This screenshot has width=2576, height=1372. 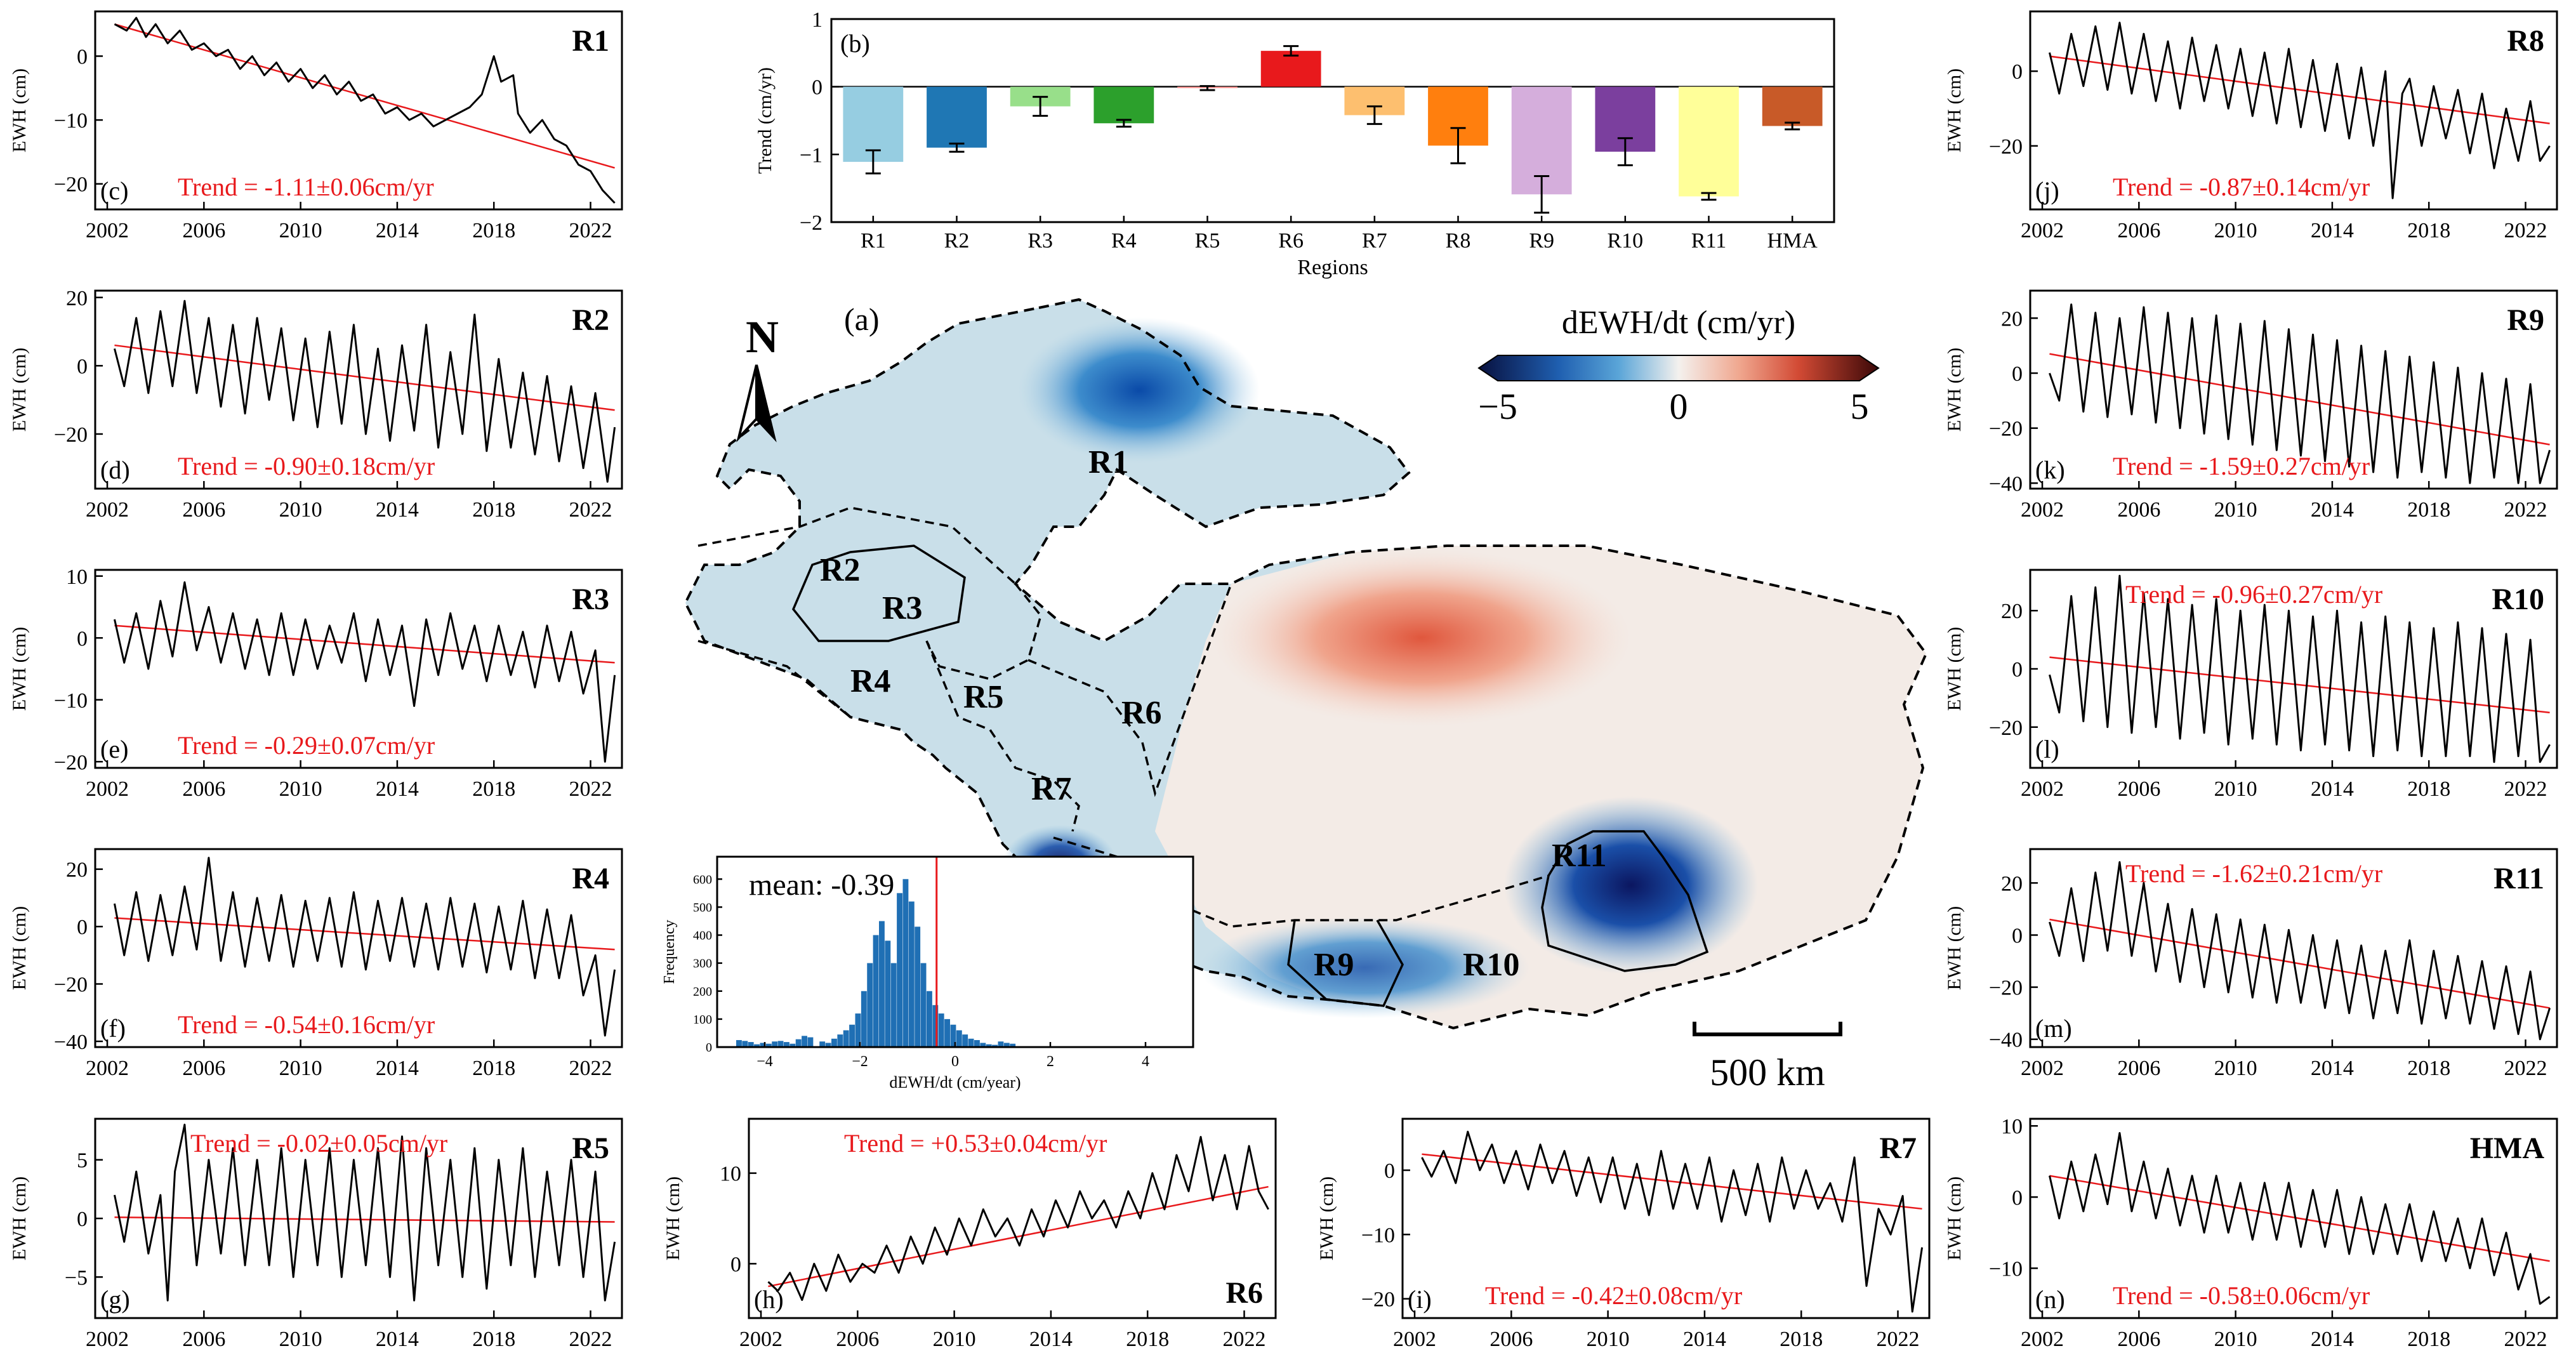 I want to click on colorbar-title: dEWH/dt (cm/yr), so click(x=1678, y=323).